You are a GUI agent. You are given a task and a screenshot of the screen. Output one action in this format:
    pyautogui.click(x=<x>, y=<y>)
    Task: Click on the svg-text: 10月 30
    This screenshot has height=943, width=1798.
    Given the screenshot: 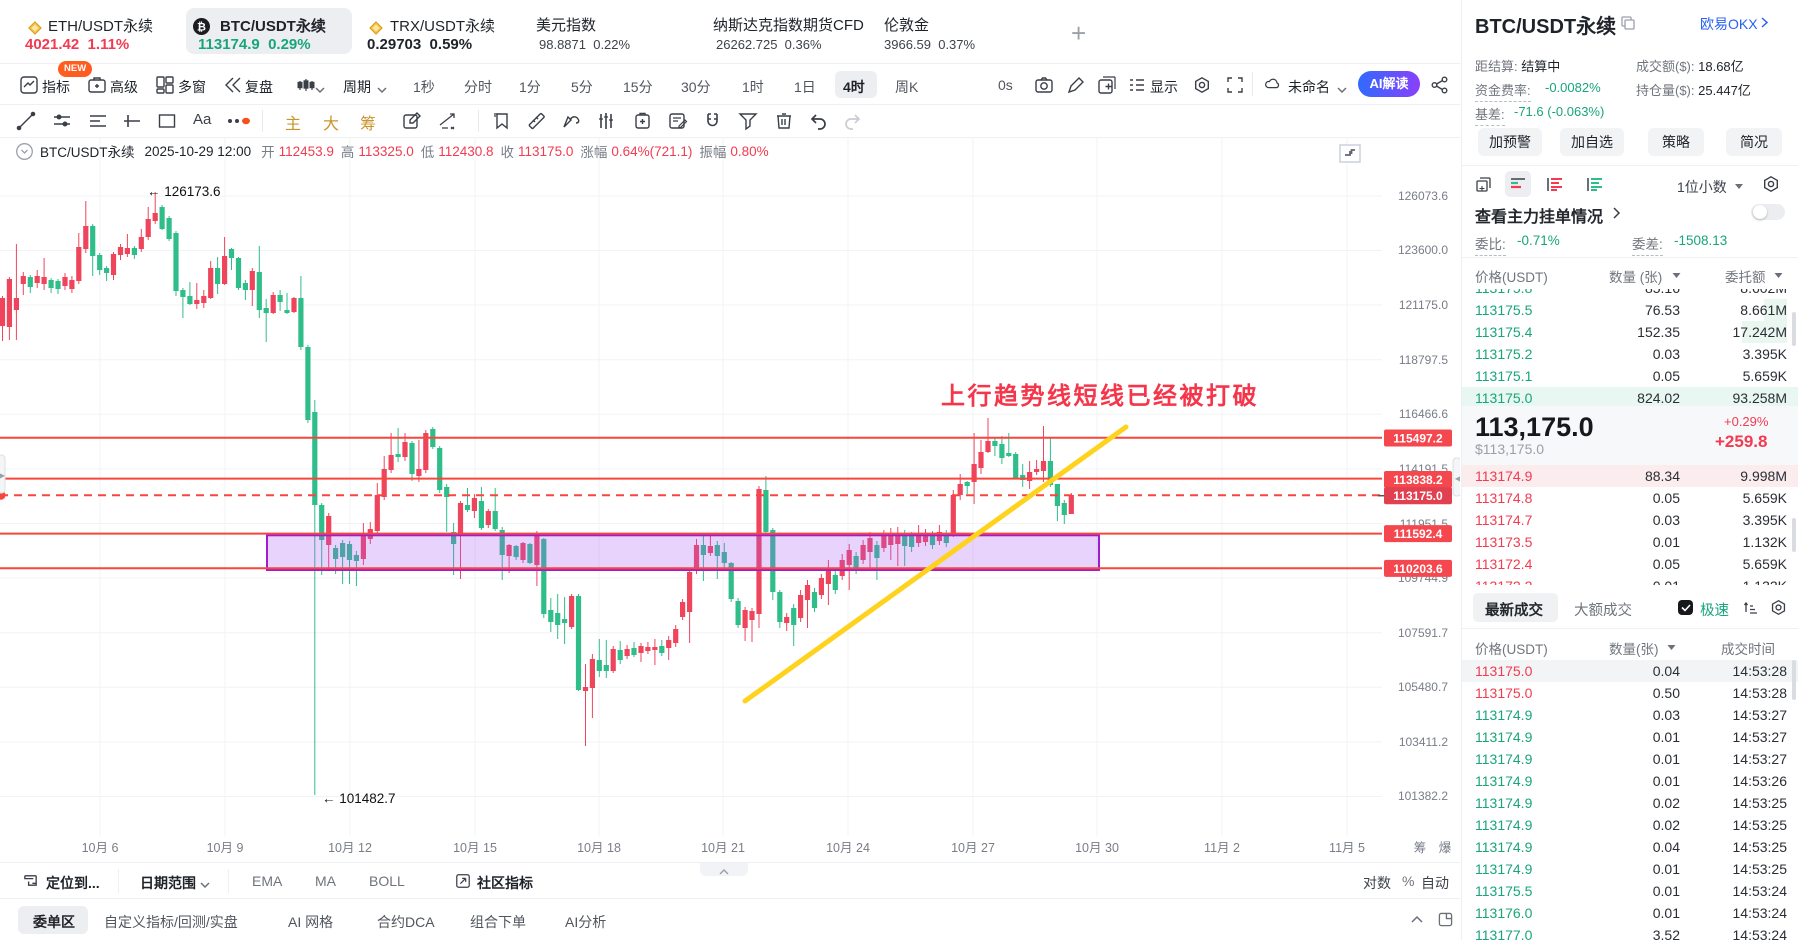 What is the action you would take?
    pyautogui.click(x=1097, y=848)
    